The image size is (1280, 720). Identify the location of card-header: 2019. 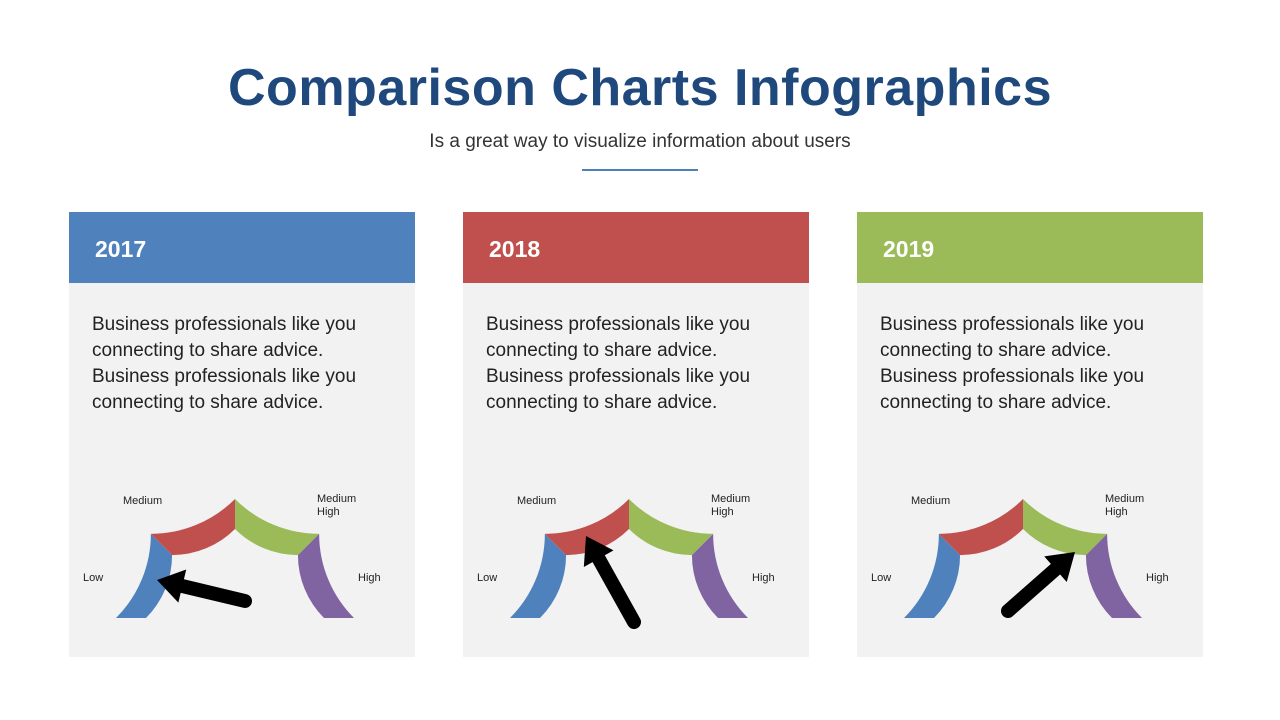
(1030, 247).